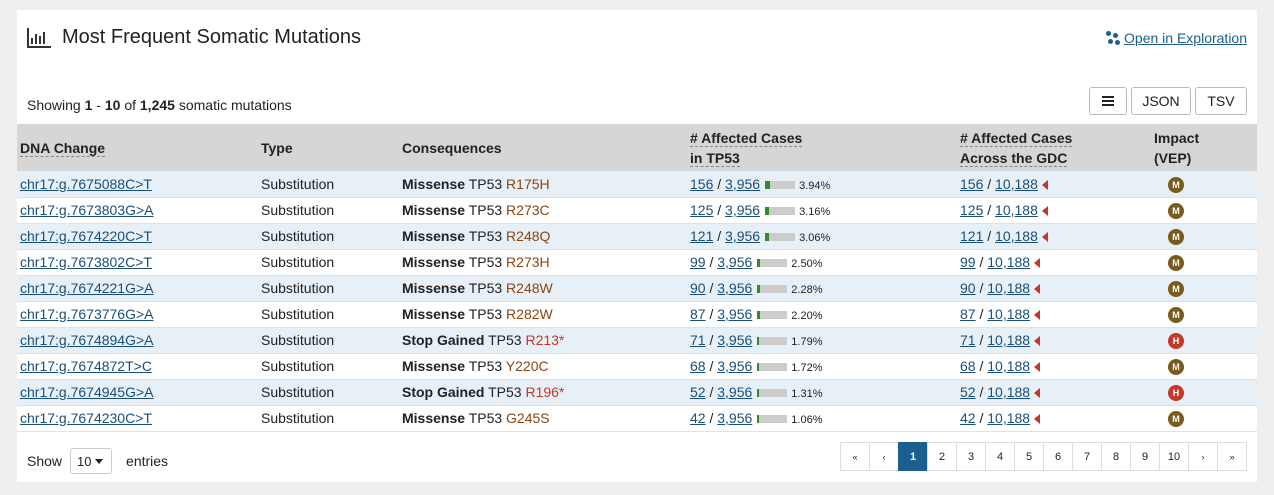  Describe the element at coordinates (87, 340) in the screenshot. I see `dna-change-link: chr17:g.7674894G>A` at that location.